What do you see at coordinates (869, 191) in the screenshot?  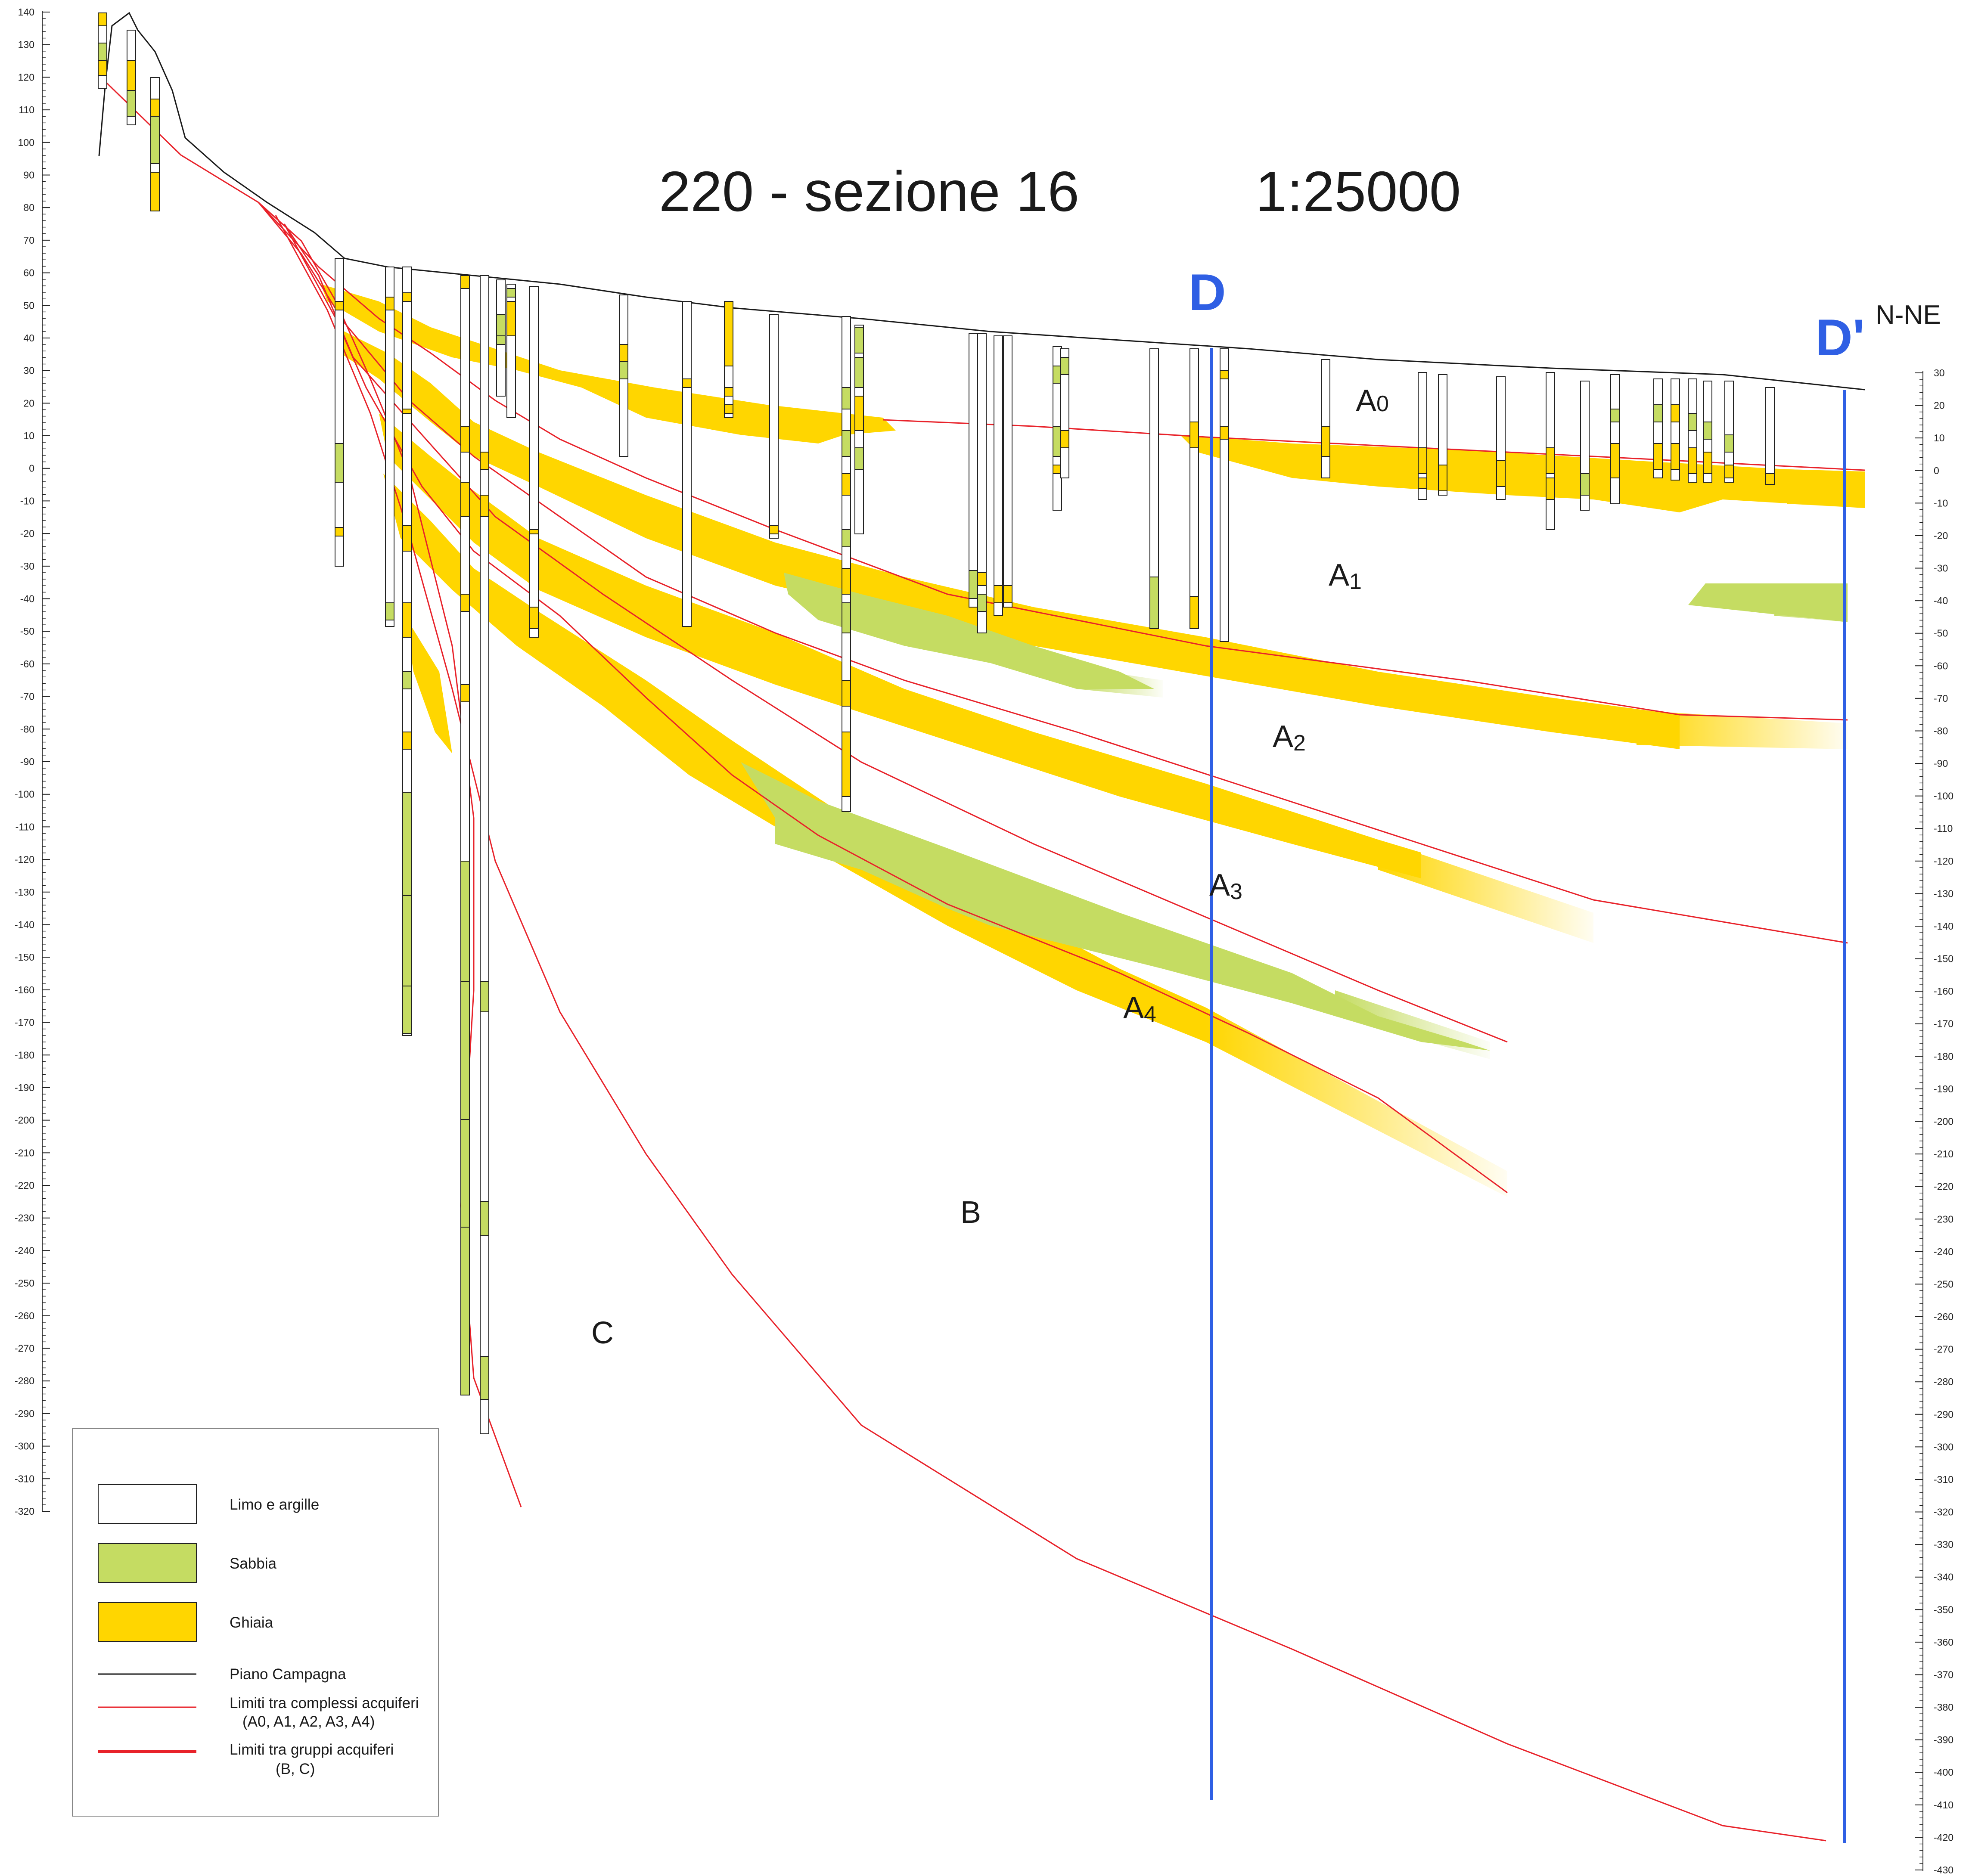 I see `section-title: 220 - sezione 16` at bounding box center [869, 191].